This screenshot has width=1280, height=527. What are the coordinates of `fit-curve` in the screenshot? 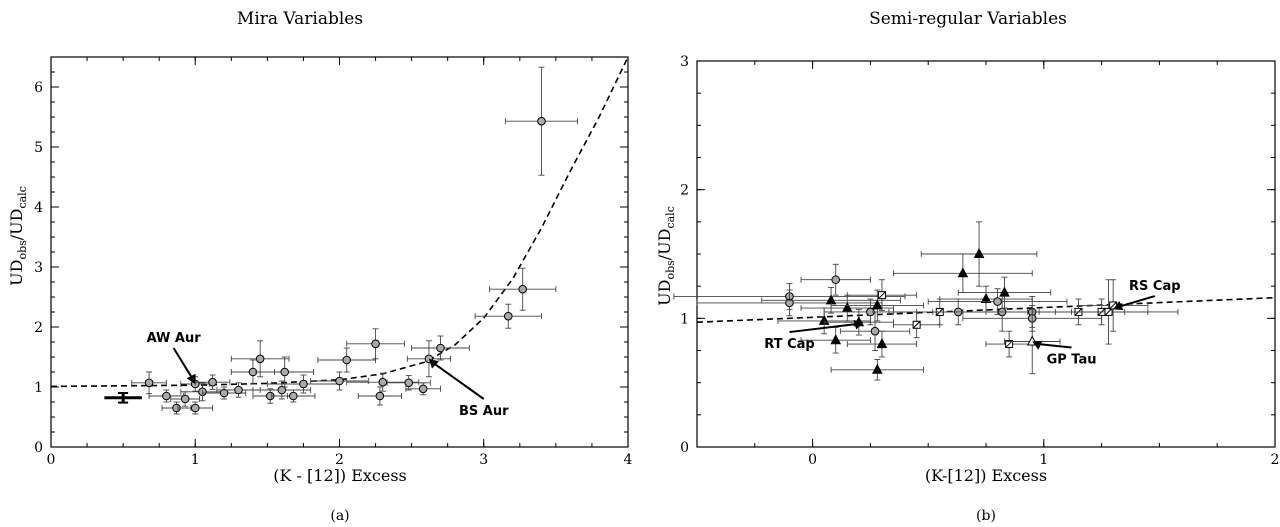 It's located at (986, 309).